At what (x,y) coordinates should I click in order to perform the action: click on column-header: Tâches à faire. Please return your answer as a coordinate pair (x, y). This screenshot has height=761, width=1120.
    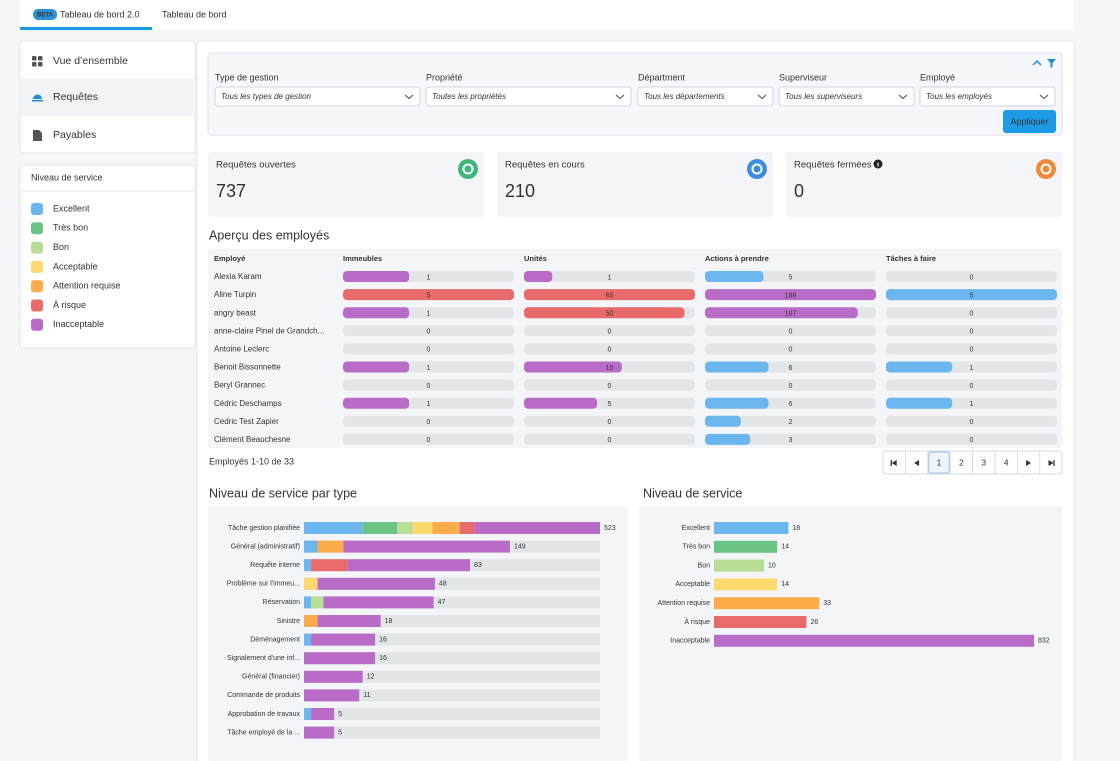
    Looking at the image, I should click on (911, 258).